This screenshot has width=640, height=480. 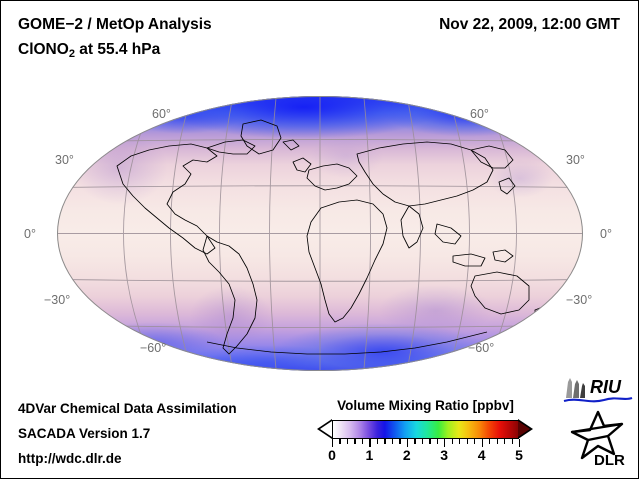 What do you see at coordinates (115, 24) in the screenshot?
I see `page-title: GOME−2 / MetOp Analysis` at bounding box center [115, 24].